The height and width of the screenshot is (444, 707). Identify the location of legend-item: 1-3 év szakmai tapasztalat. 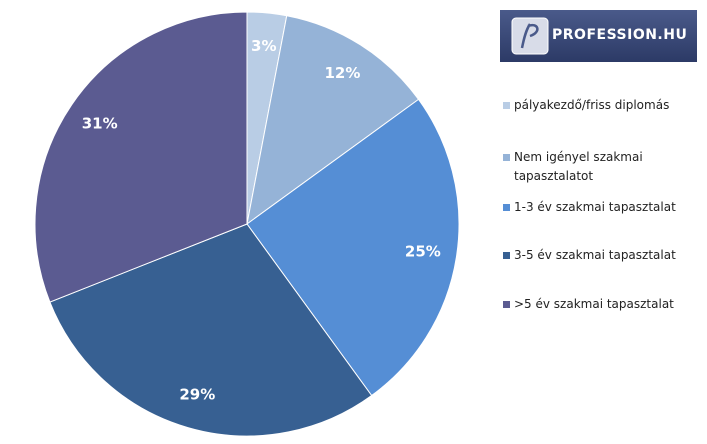
(599, 207).